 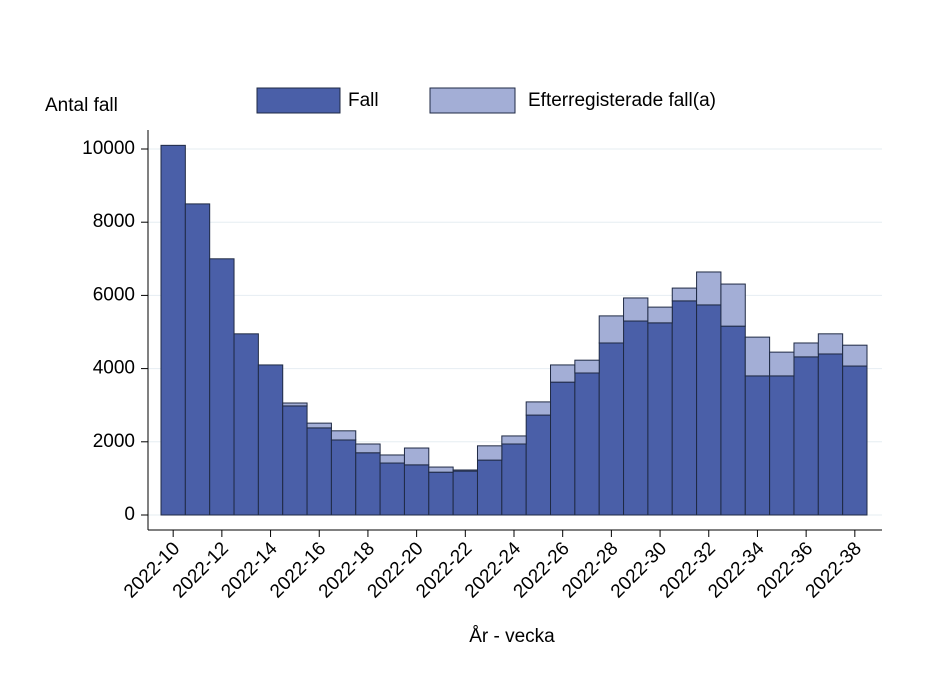 What do you see at coordinates (622, 100) in the screenshot?
I see `legend-label: Efterregisterade fall(a)` at bounding box center [622, 100].